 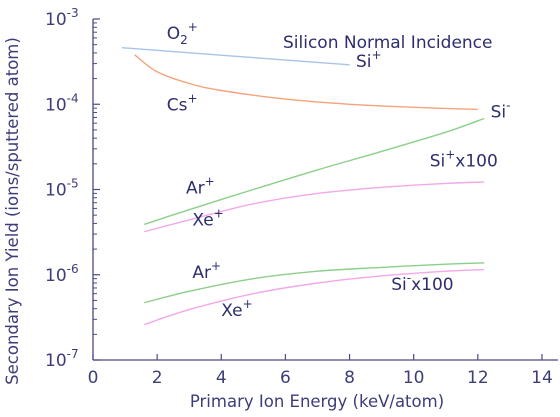 I want to click on x-tick-label: 14, so click(x=542, y=378).